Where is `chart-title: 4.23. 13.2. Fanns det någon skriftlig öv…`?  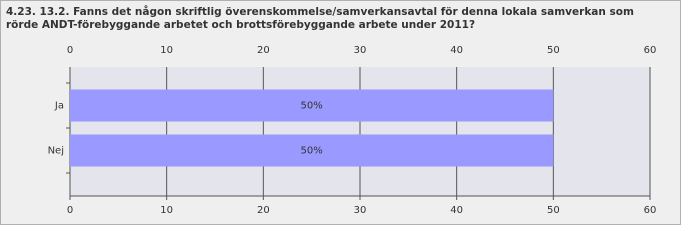 chart-title: 4.23. 13.2. Fanns det någon skriftlig öv… is located at coordinates (320, 11).